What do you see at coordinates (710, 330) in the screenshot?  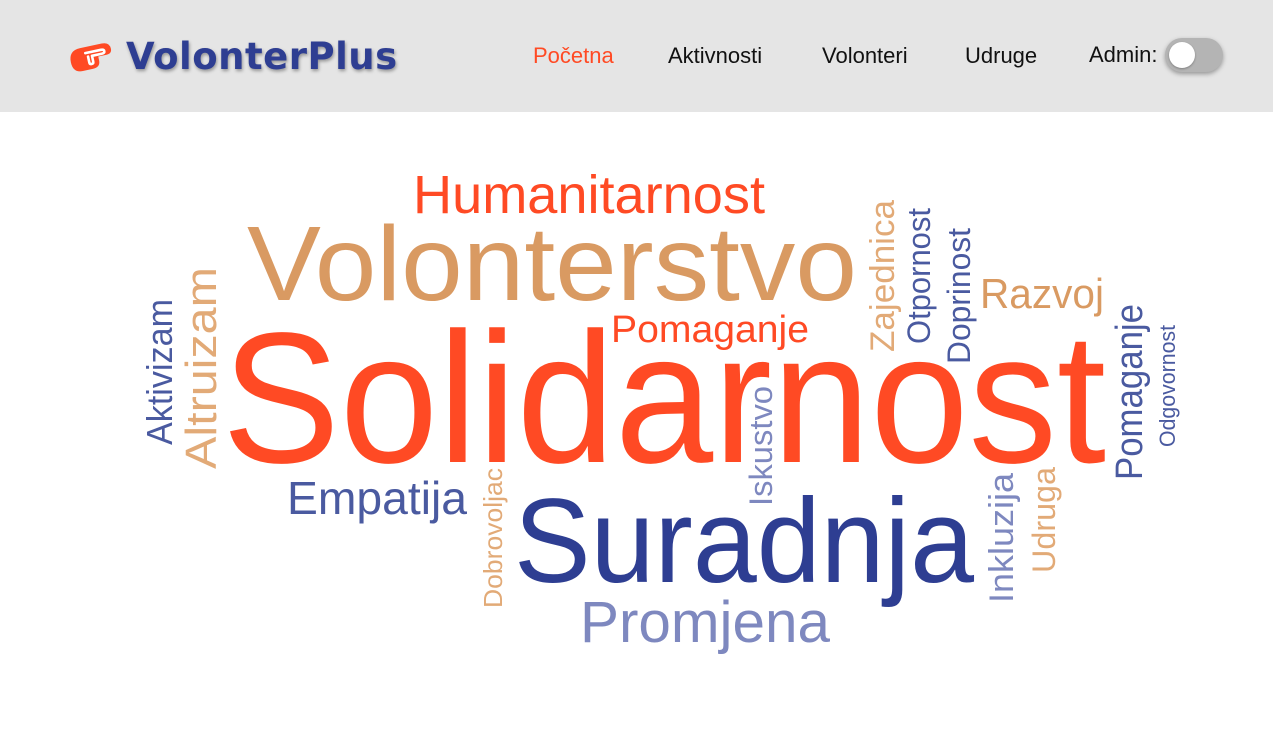 I see `word-pomaganje: Pomaganje` at bounding box center [710, 330].